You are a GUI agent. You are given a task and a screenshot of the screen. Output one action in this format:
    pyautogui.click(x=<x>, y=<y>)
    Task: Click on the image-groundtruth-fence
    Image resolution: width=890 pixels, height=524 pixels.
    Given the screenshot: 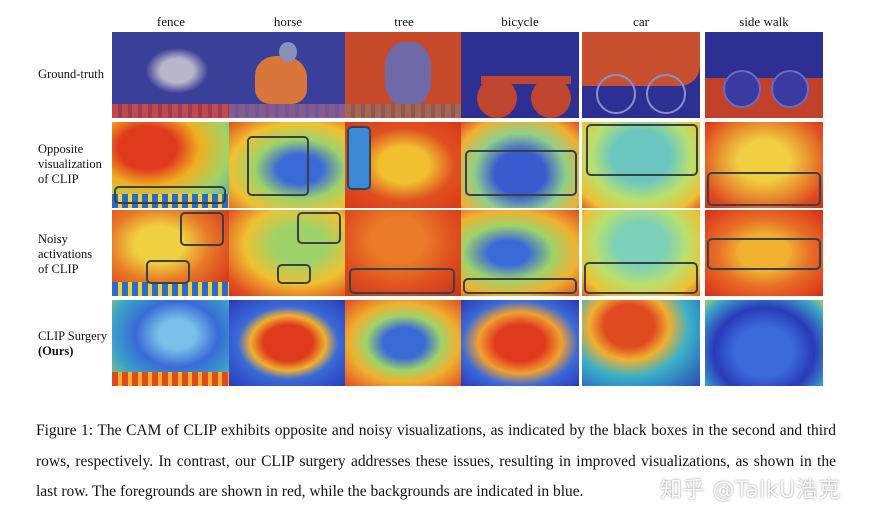 What is the action you would take?
    pyautogui.click(x=171, y=75)
    